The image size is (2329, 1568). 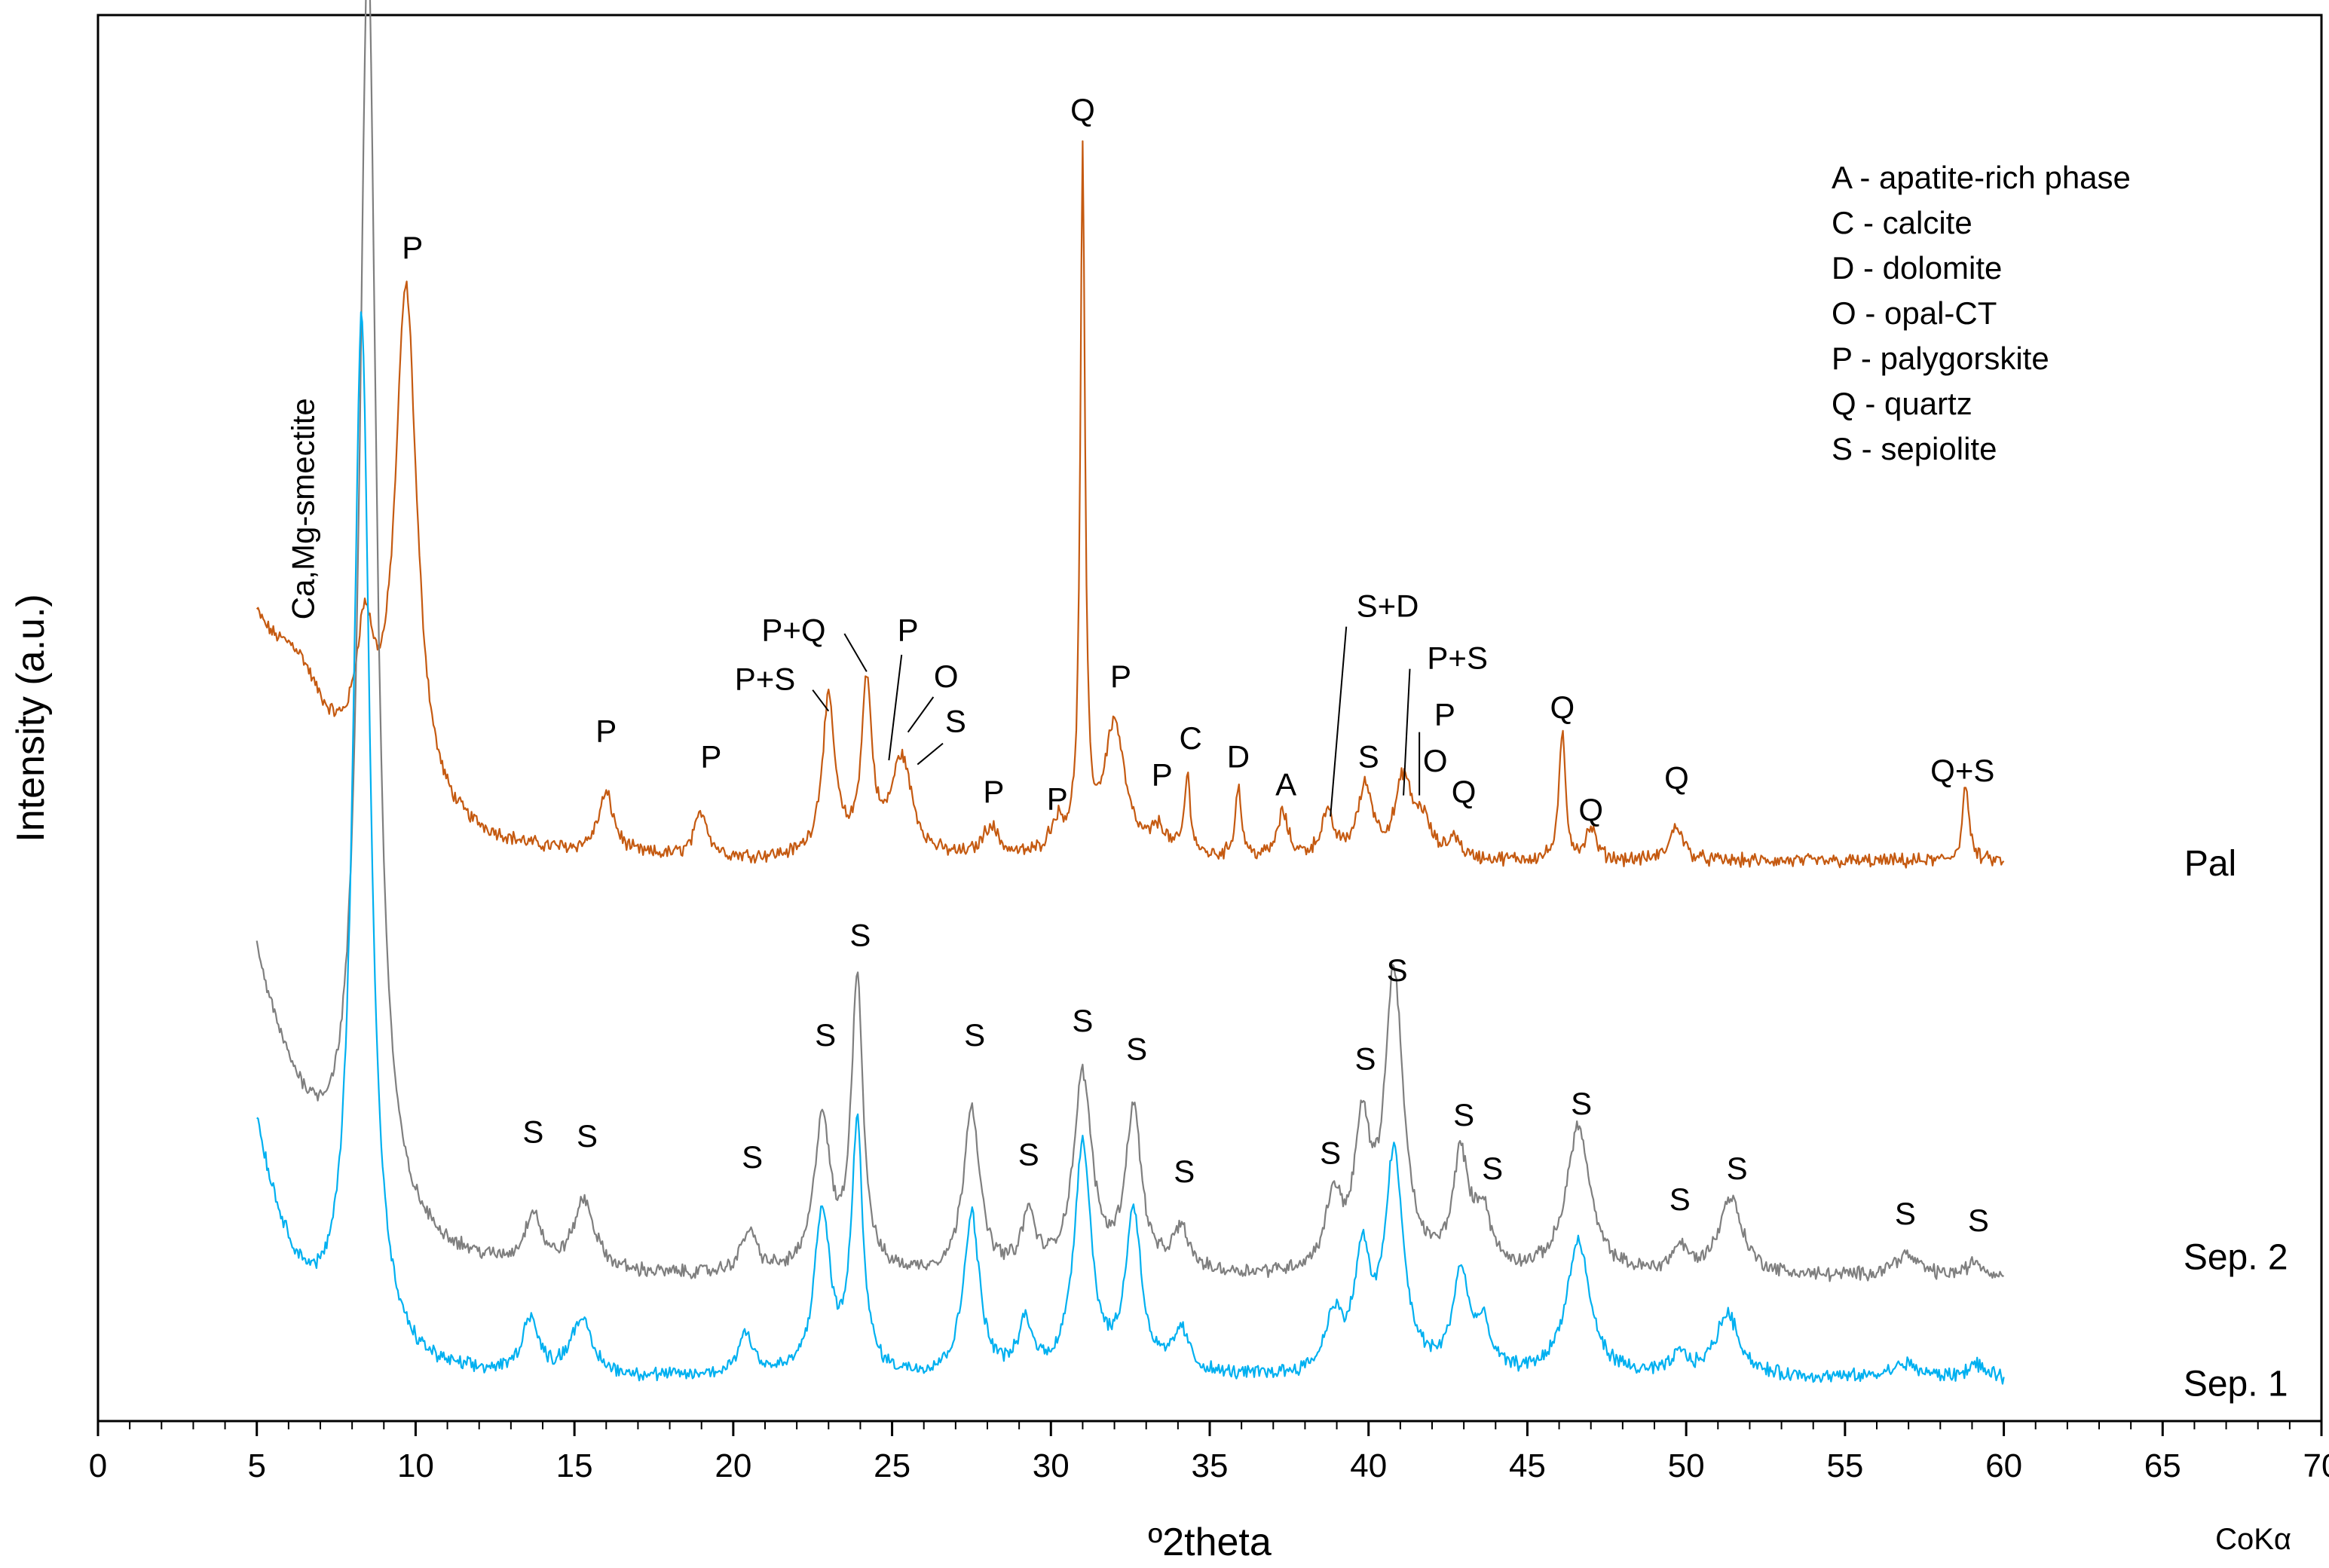 I want to click on phase-label: Ca,Mg-smectite, so click(x=303, y=508).